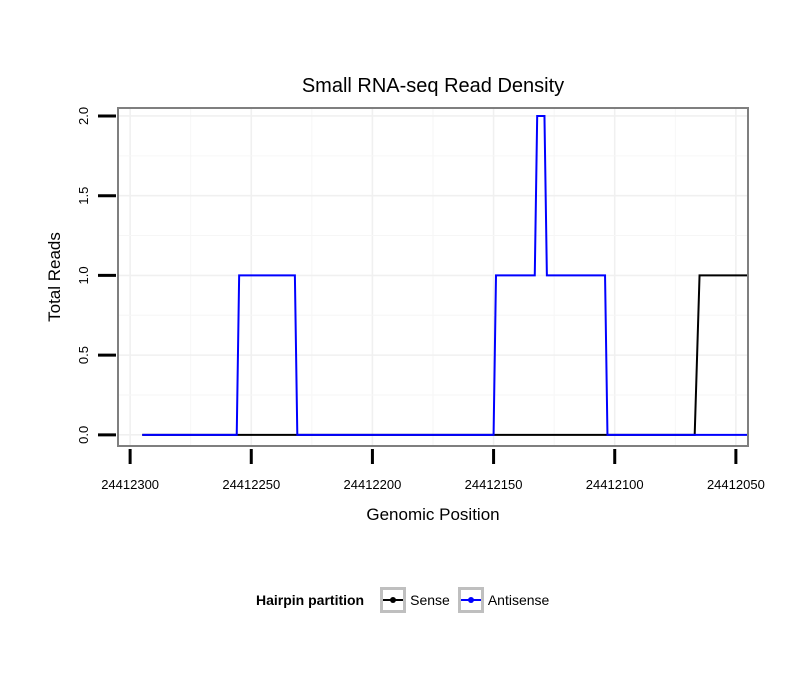  I want to click on legend-item-antisense: Antisense, so click(504, 600).